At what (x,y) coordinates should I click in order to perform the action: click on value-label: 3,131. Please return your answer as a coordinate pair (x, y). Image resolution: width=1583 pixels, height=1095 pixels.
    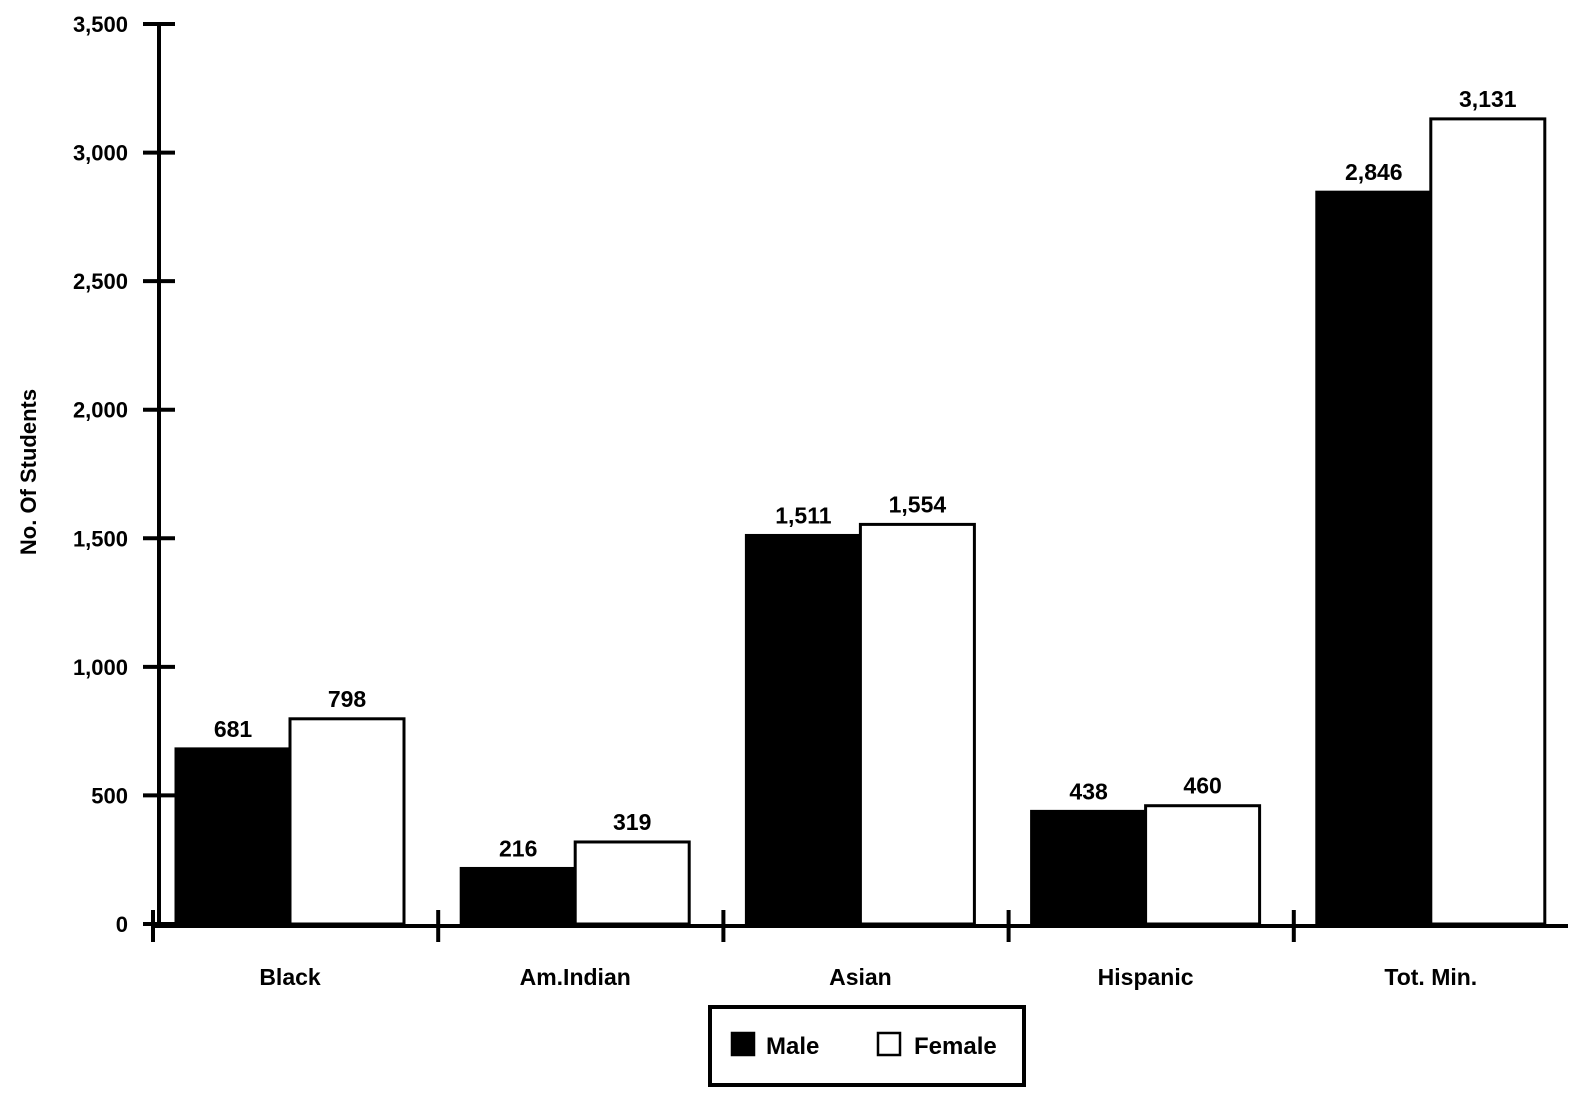
    Looking at the image, I should click on (1488, 99).